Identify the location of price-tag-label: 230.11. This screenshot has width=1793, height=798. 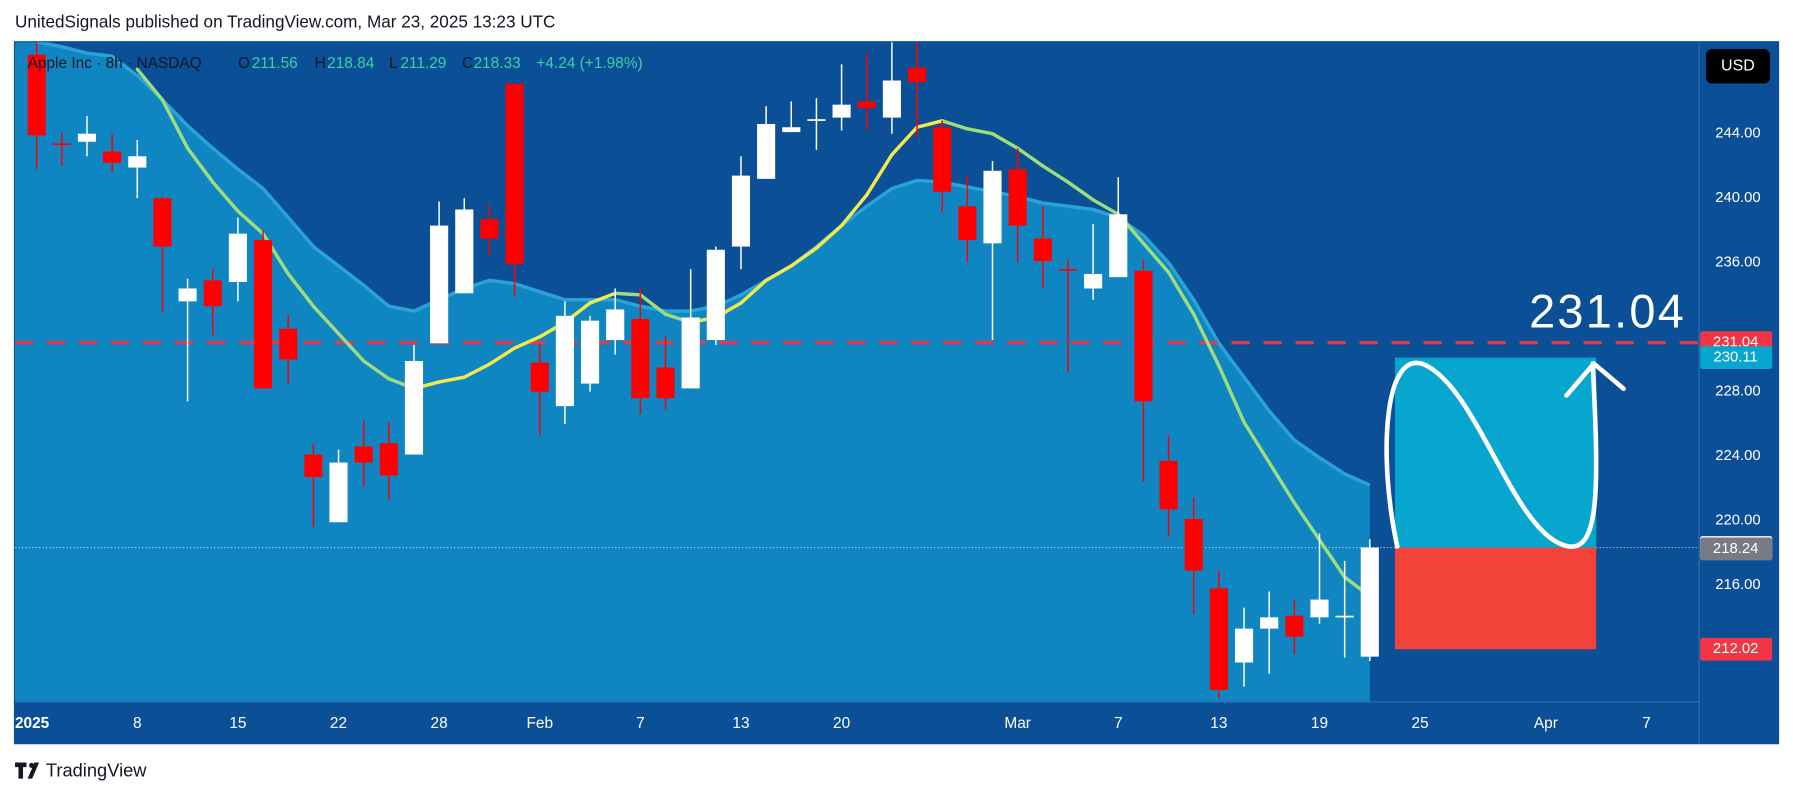
(1735, 358).